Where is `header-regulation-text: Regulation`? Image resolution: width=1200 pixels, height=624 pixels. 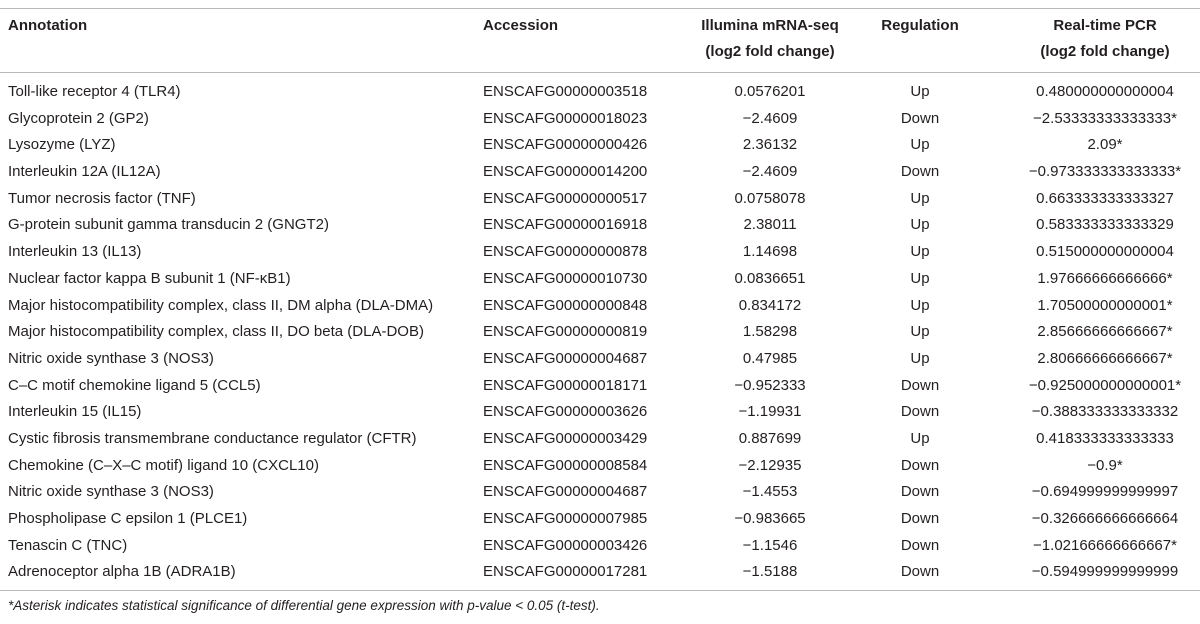 header-regulation-text: Regulation is located at coordinates (920, 25).